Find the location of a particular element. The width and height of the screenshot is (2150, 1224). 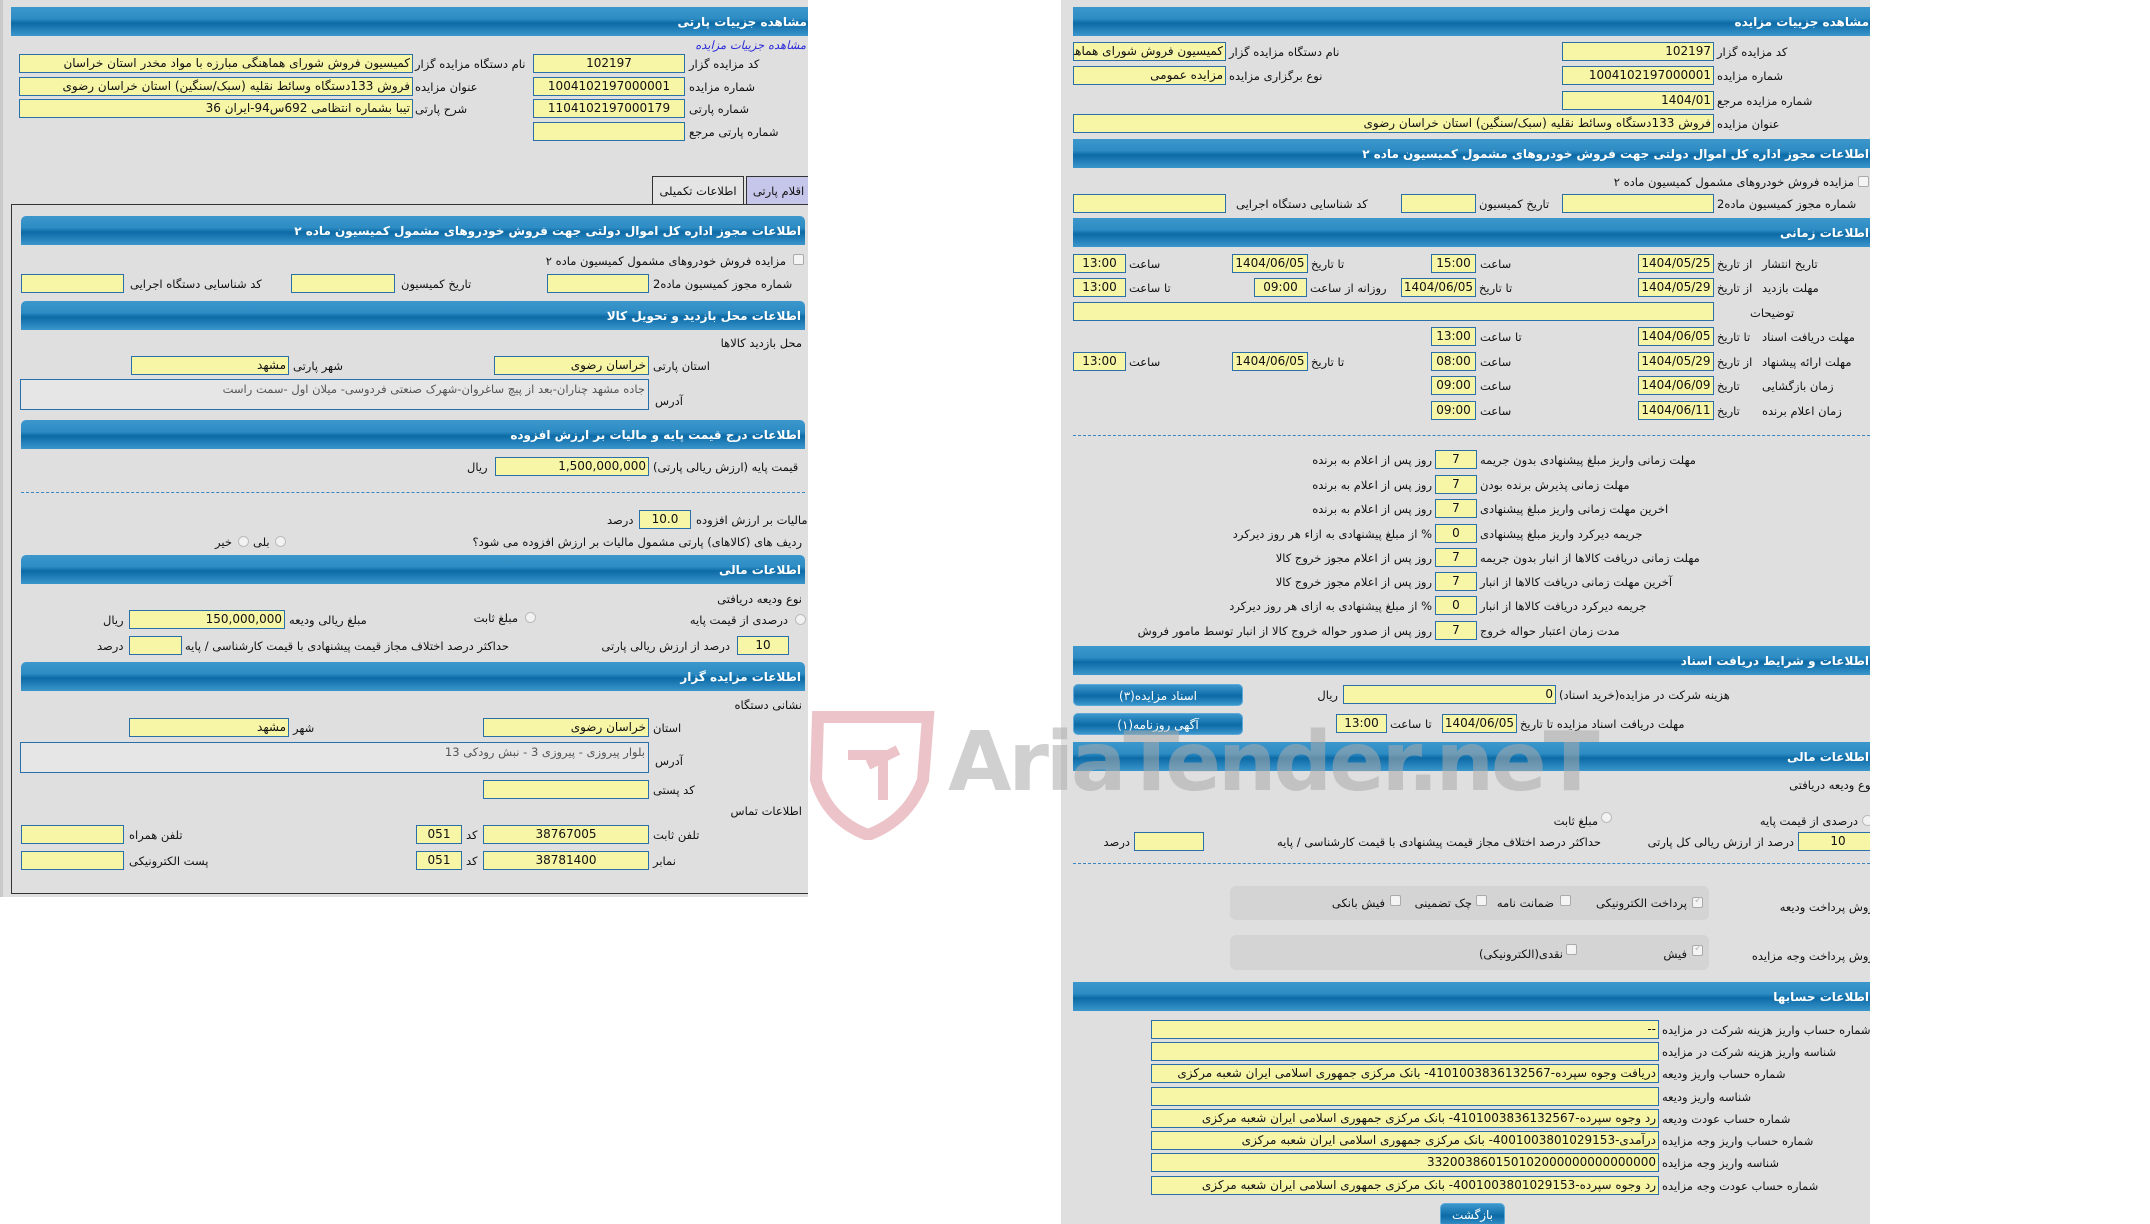

vat-no-radio is located at coordinates (243, 541).